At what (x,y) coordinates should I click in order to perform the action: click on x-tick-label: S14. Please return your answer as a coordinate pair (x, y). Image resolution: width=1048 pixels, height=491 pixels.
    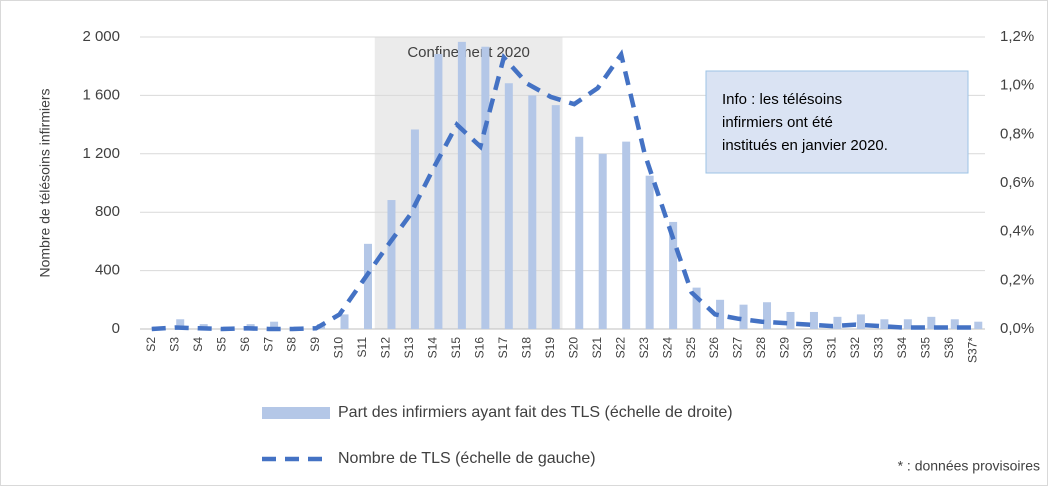
    Looking at the image, I should click on (433, 348).